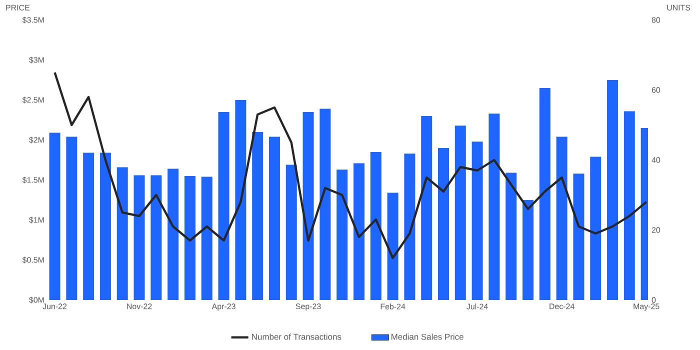 The width and height of the screenshot is (700, 350). I want to click on legend-label: Median Sales Price, so click(428, 337).